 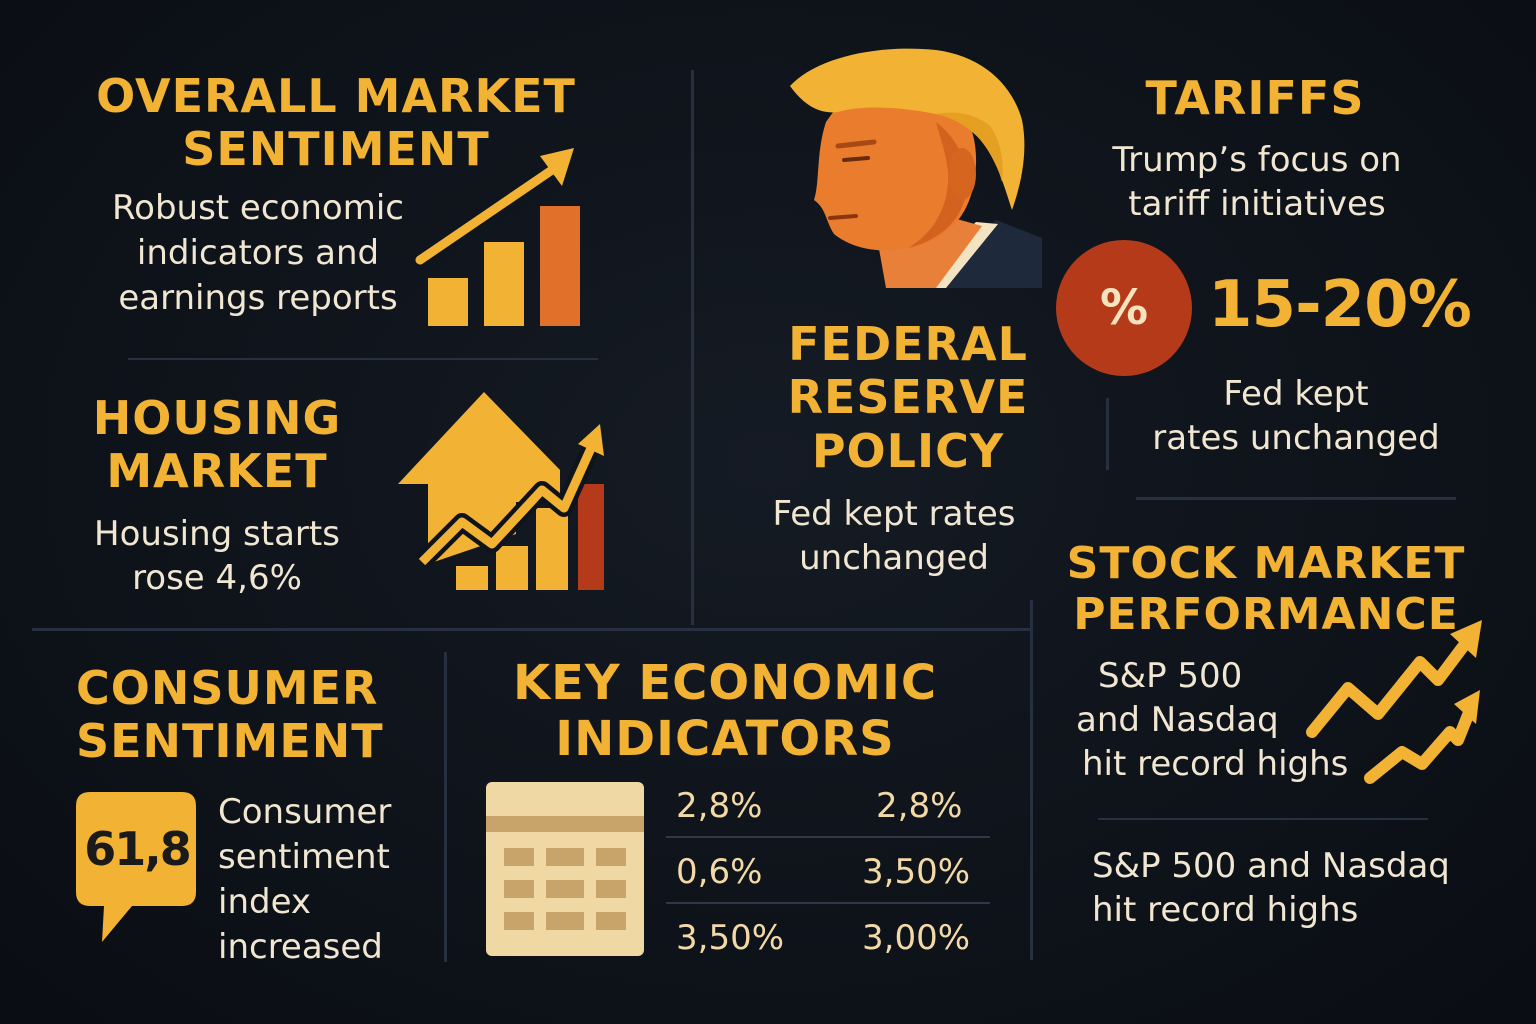 I want to click on divider-main-horizontal, so click(x=532, y=629).